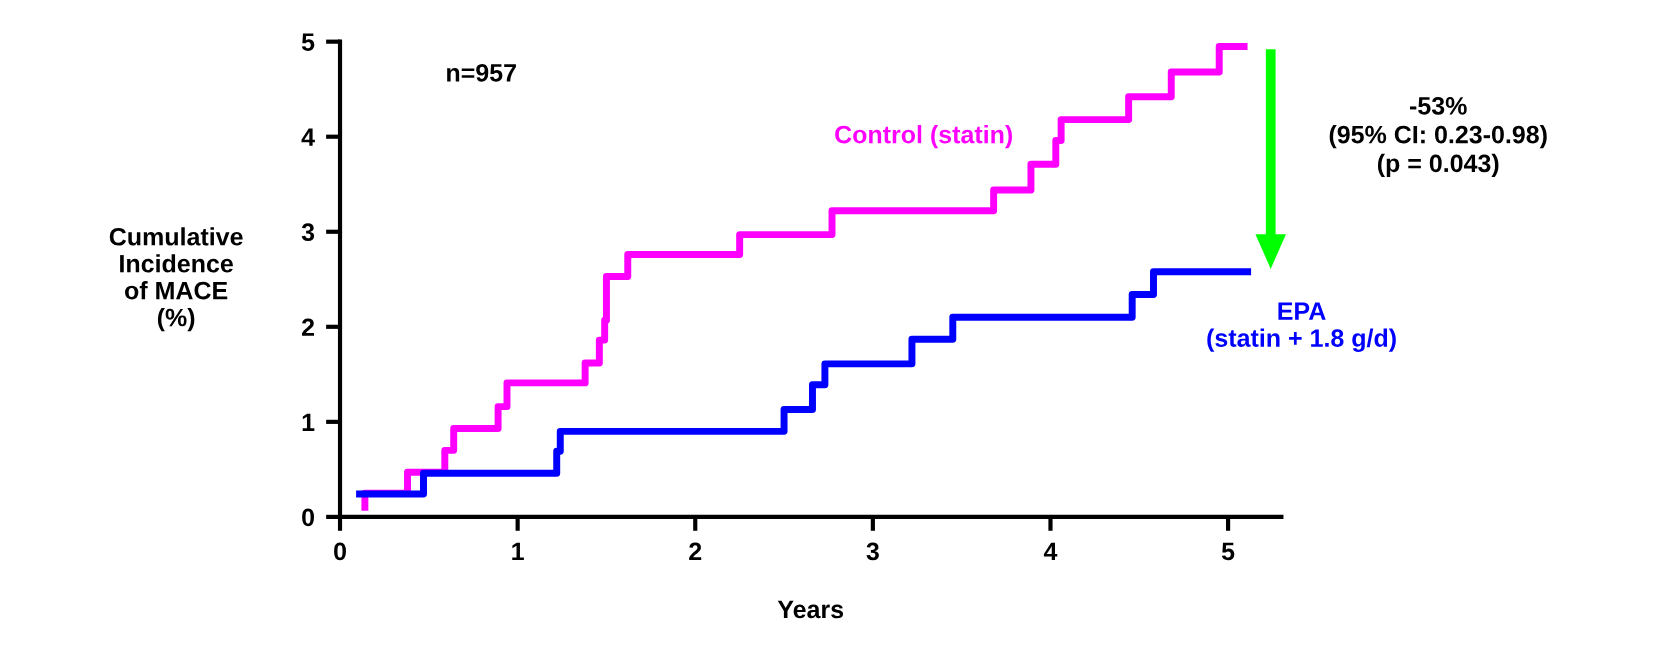 The height and width of the screenshot is (651, 1675). I want to click on x-axis-title: Years, so click(810, 609).